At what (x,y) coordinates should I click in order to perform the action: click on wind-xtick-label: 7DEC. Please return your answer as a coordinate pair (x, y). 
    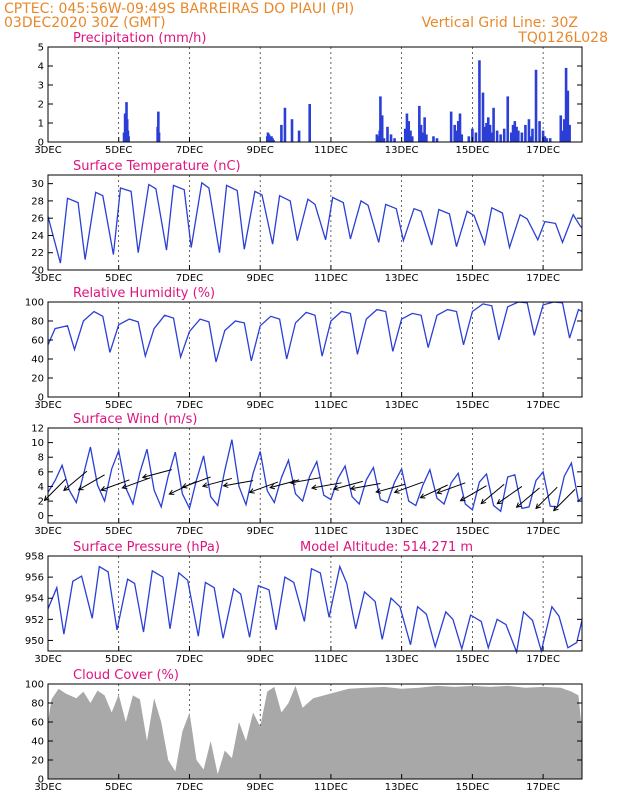
    Looking at the image, I should click on (189, 531).